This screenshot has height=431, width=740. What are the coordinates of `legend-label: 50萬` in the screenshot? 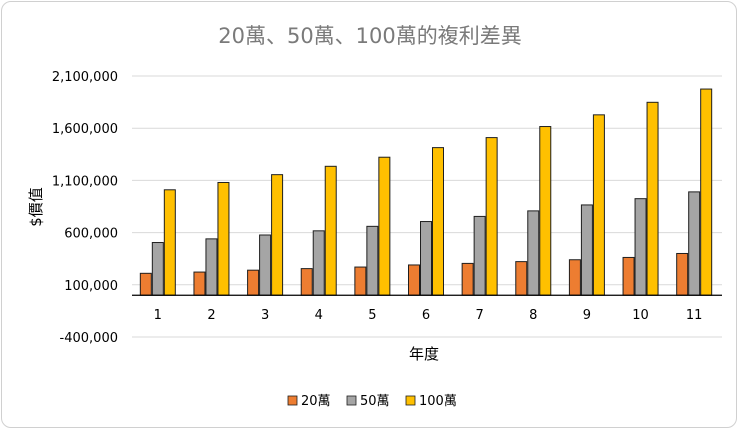 It's located at (375, 401).